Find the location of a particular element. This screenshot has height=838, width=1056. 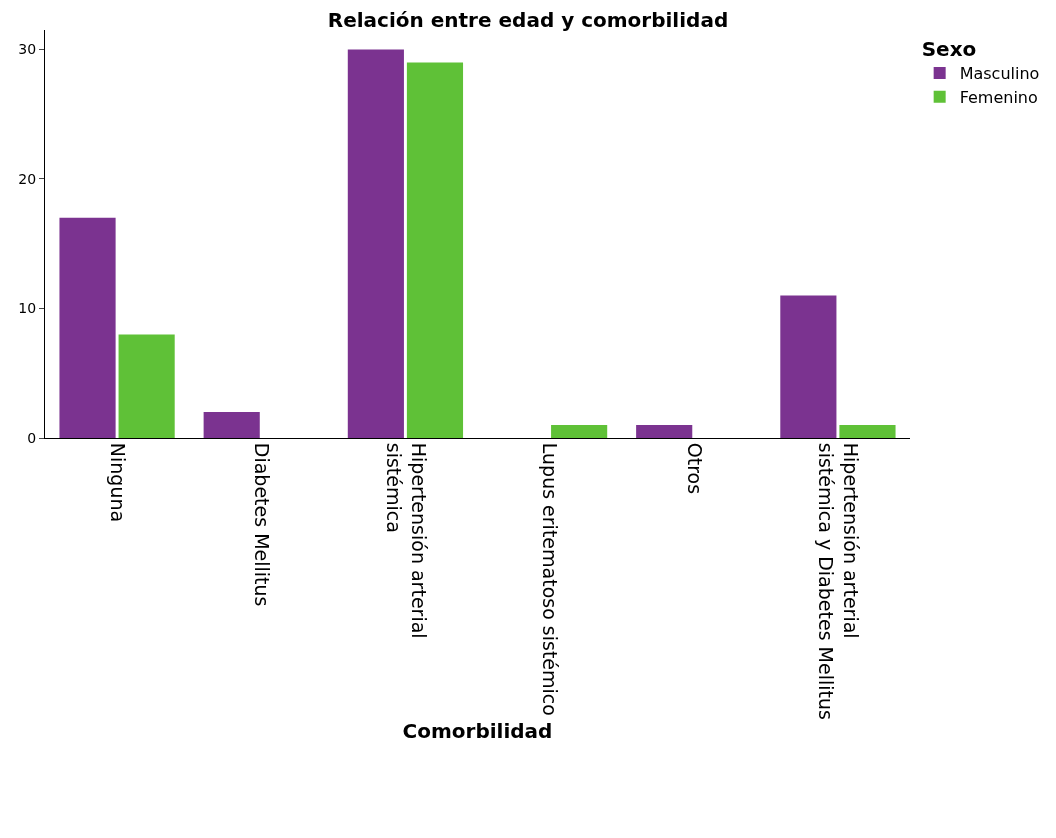

x-tick-label: Hipertensión arterial sistémica is located at coordinates (406, 540).